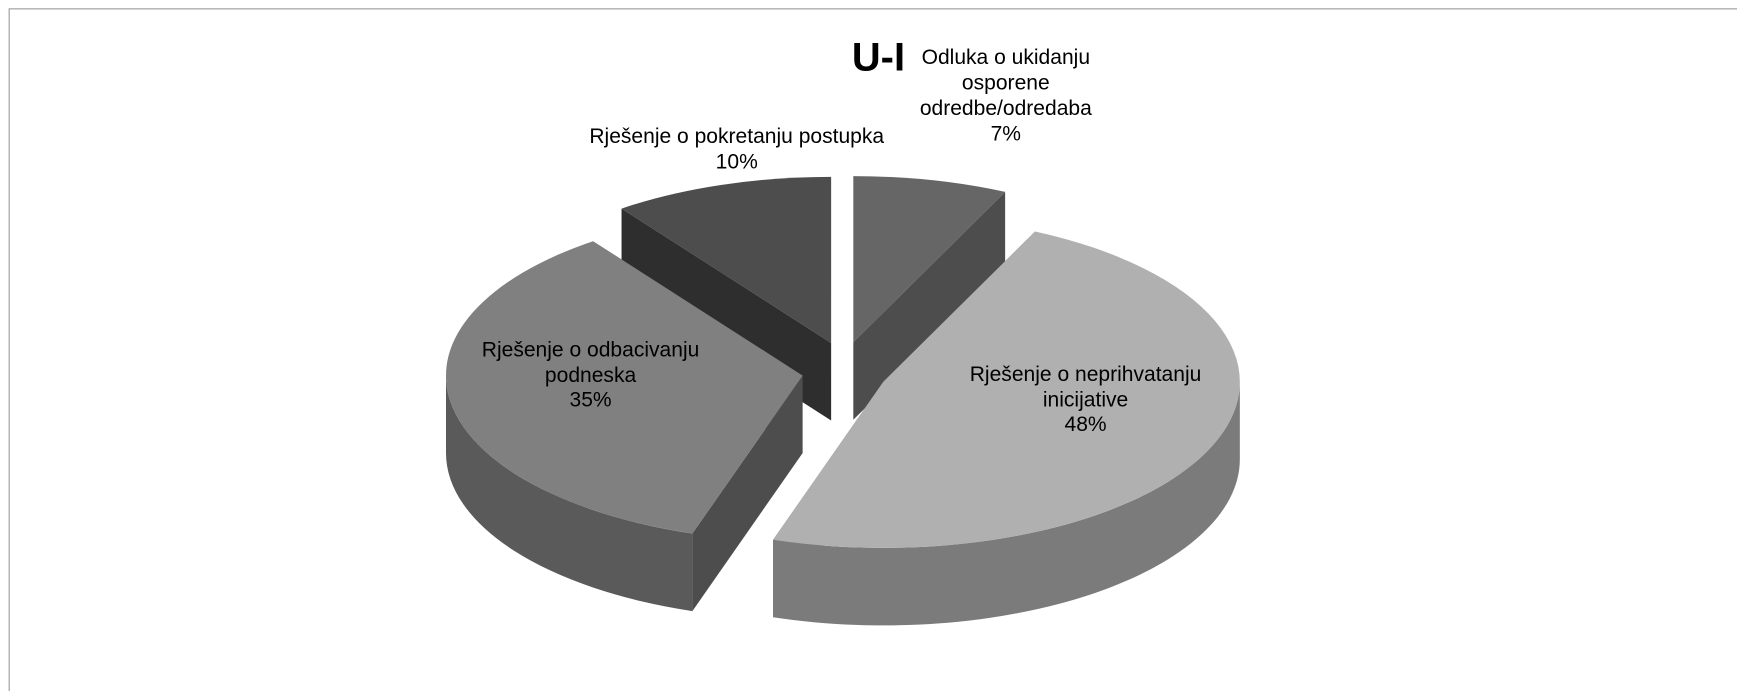 Image resolution: width=1737 pixels, height=696 pixels. What do you see at coordinates (1085, 425) in the screenshot?
I see `value-label: 48%` at bounding box center [1085, 425].